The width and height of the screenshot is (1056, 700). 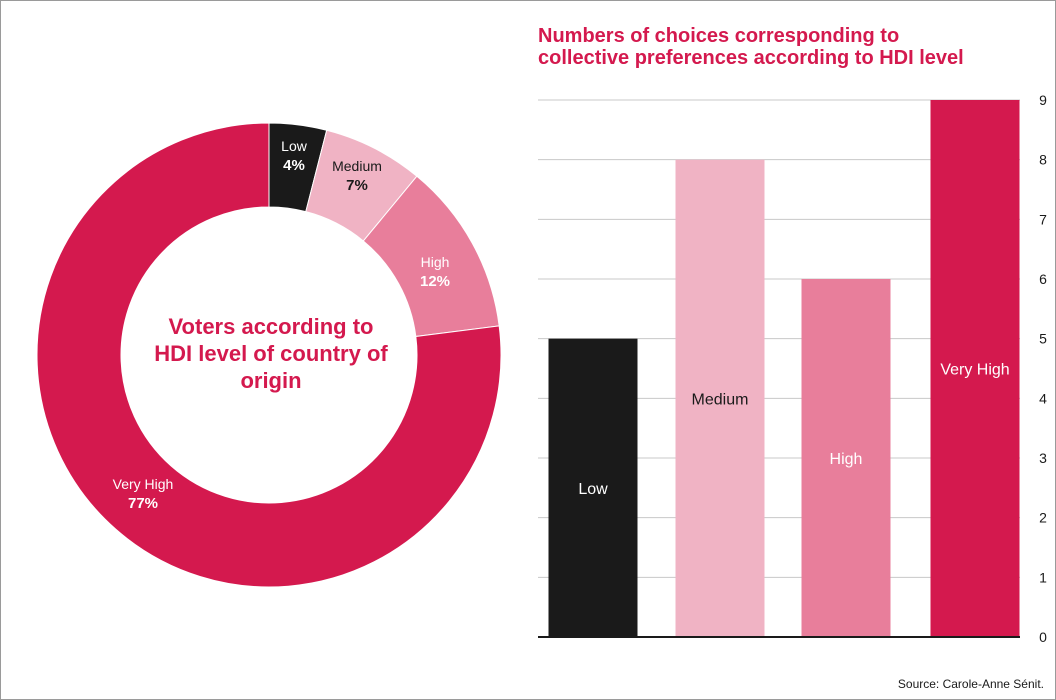 What do you see at coordinates (435, 281) in the screenshot?
I see `slice-percent-high: 12%` at bounding box center [435, 281].